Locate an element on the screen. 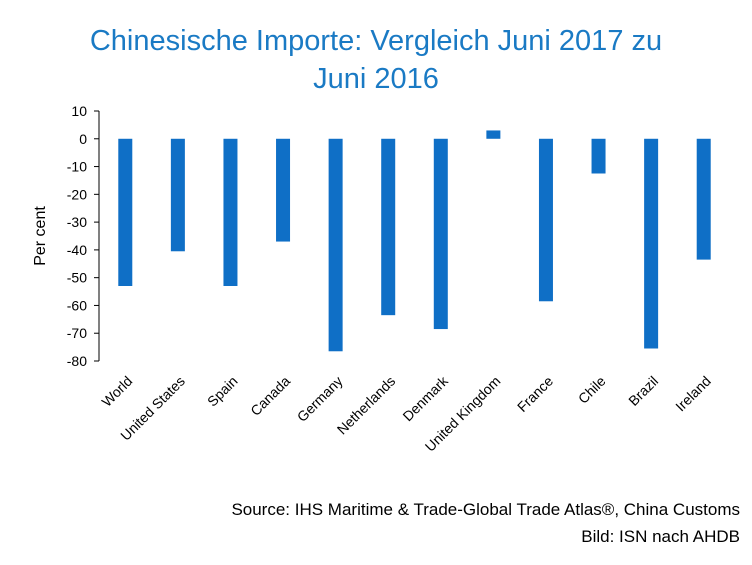 The height and width of the screenshot is (565, 752). x-tick-label: Brazil is located at coordinates (643, 391).